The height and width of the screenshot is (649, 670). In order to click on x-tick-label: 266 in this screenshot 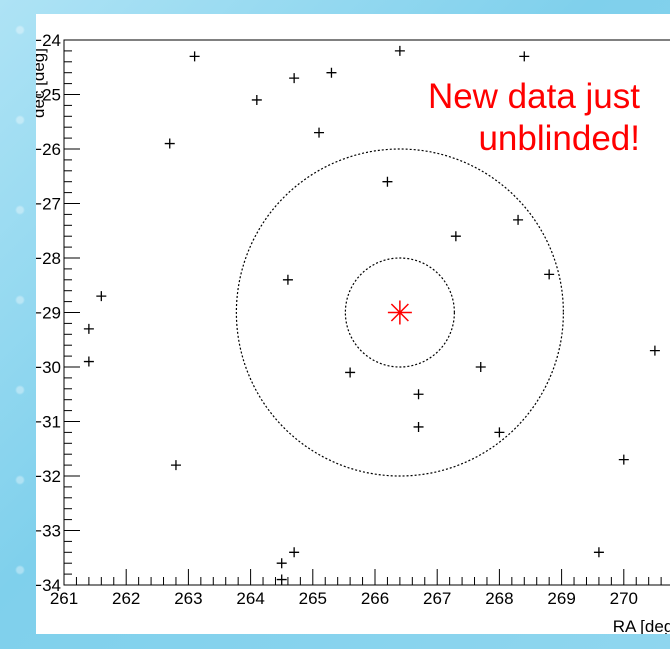, I will do `click(375, 598)`.